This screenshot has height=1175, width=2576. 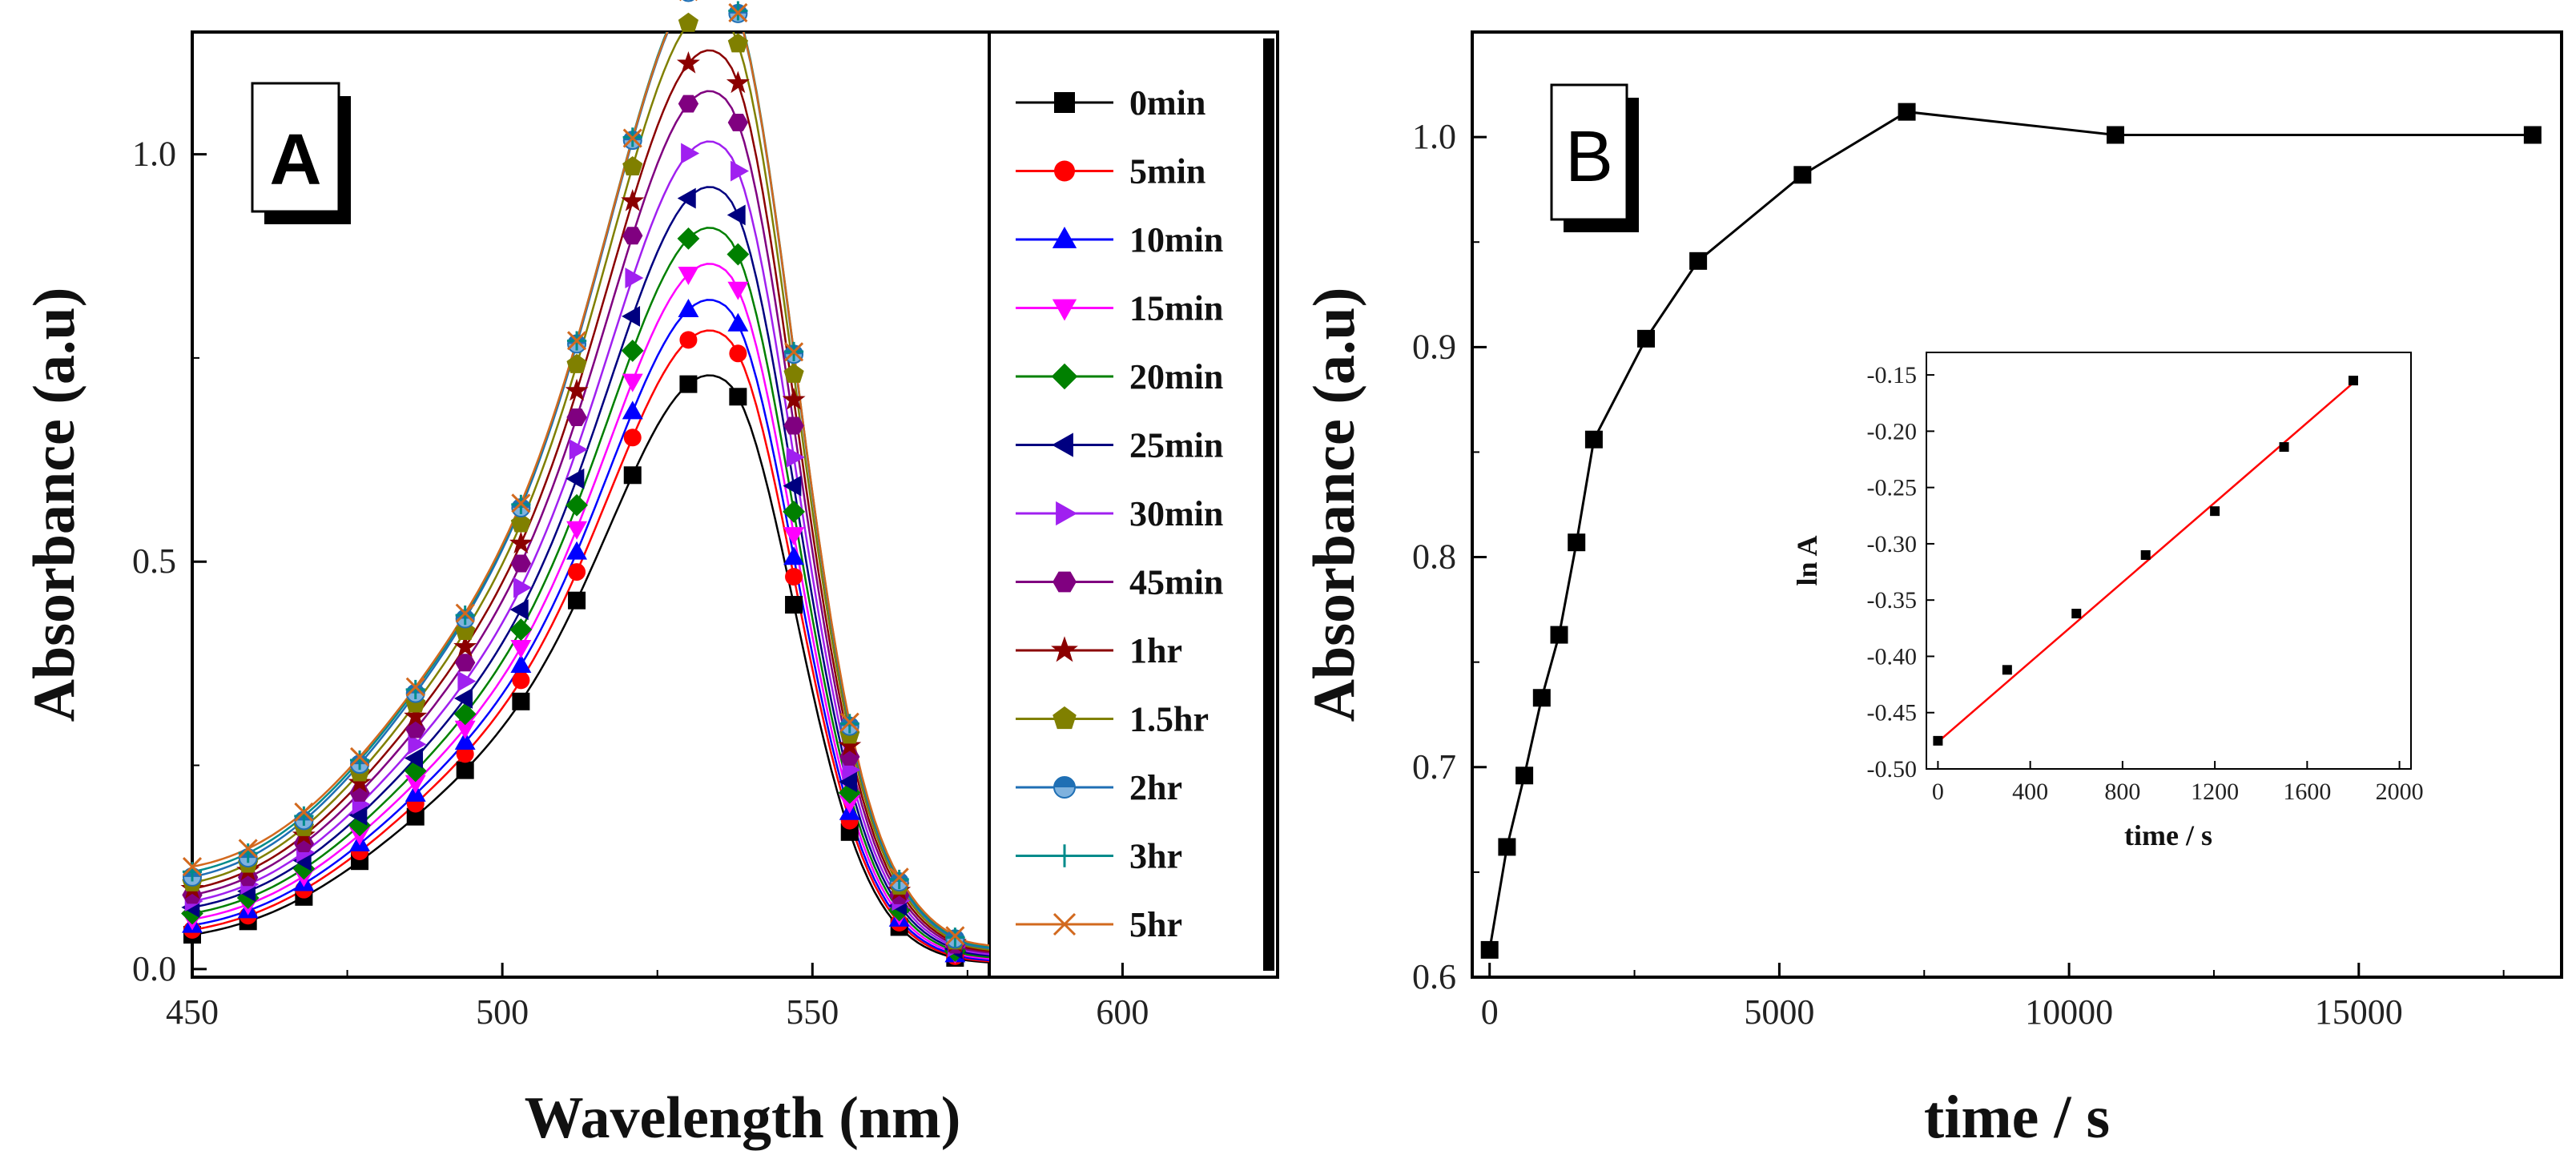 I want to click on inset-ytick-label-3: -0.35, so click(x=1893, y=600).